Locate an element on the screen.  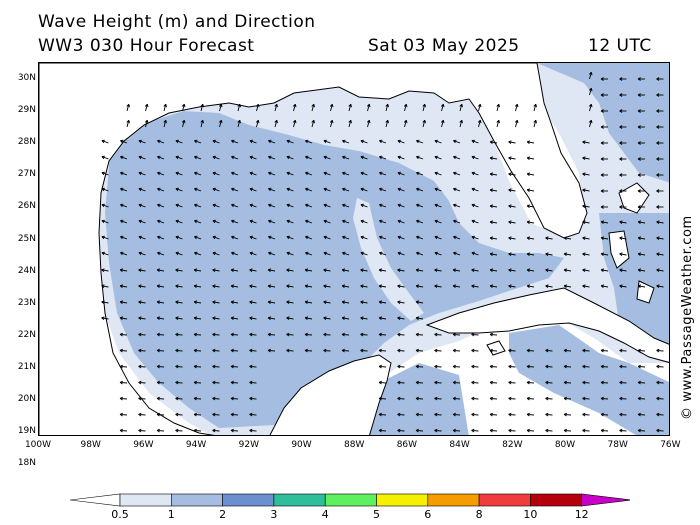
longitude-label: 82W is located at coordinates (512, 445).